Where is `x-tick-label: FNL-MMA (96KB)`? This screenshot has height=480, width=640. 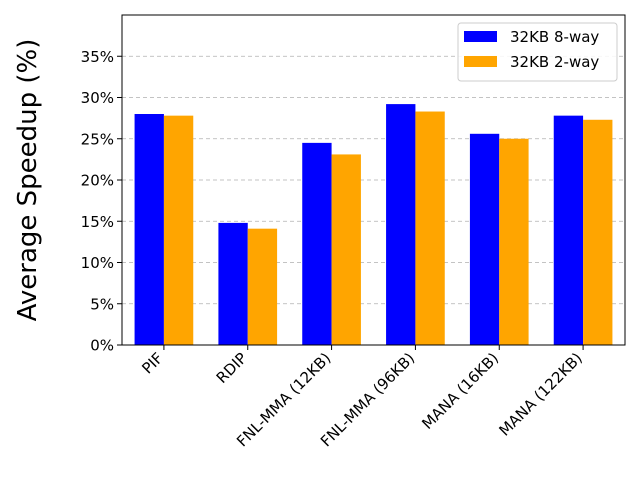
x-tick-label: FNL-MMA (96KB) is located at coordinates (367, 399).